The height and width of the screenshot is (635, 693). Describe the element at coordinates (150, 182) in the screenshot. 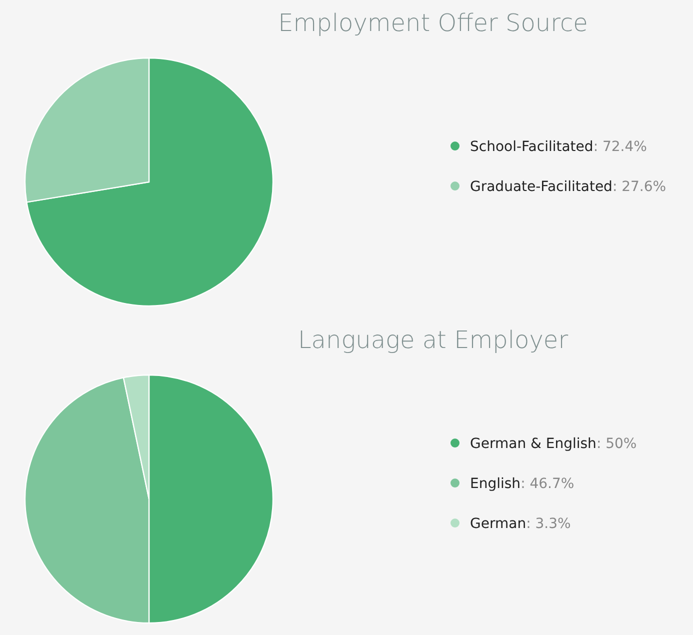

I see `pie-slice` at that location.